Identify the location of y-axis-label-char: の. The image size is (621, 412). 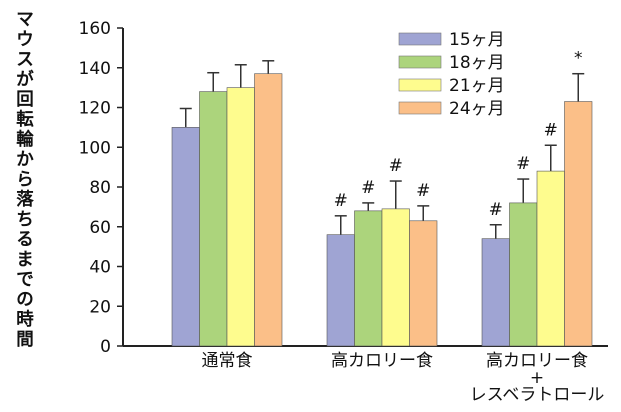
(25, 300).